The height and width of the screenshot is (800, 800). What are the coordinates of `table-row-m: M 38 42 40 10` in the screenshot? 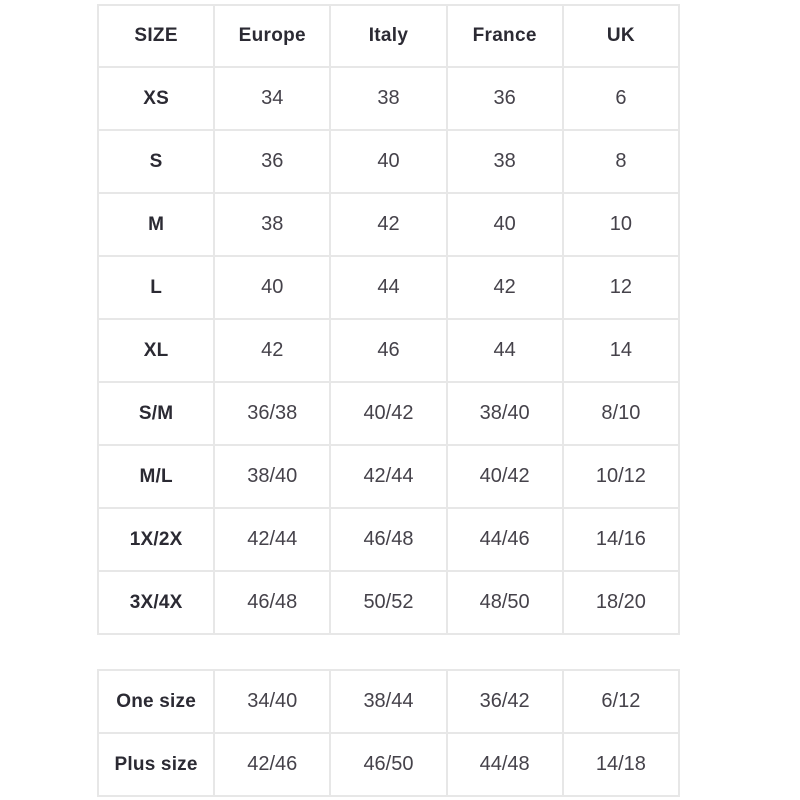 It's located at (388, 224).